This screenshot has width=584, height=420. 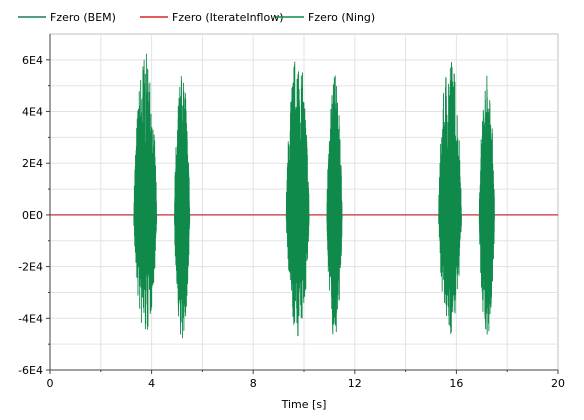 What do you see at coordinates (304, 404) in the screenshot?
I see `x-axis-label: Time [s]` at bounding box center [304, 404].